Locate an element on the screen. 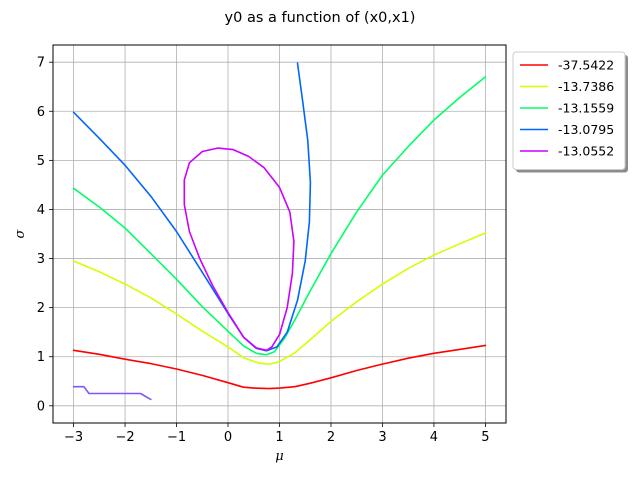  x-tick-label: 5 is located at coordinates (485, 437).